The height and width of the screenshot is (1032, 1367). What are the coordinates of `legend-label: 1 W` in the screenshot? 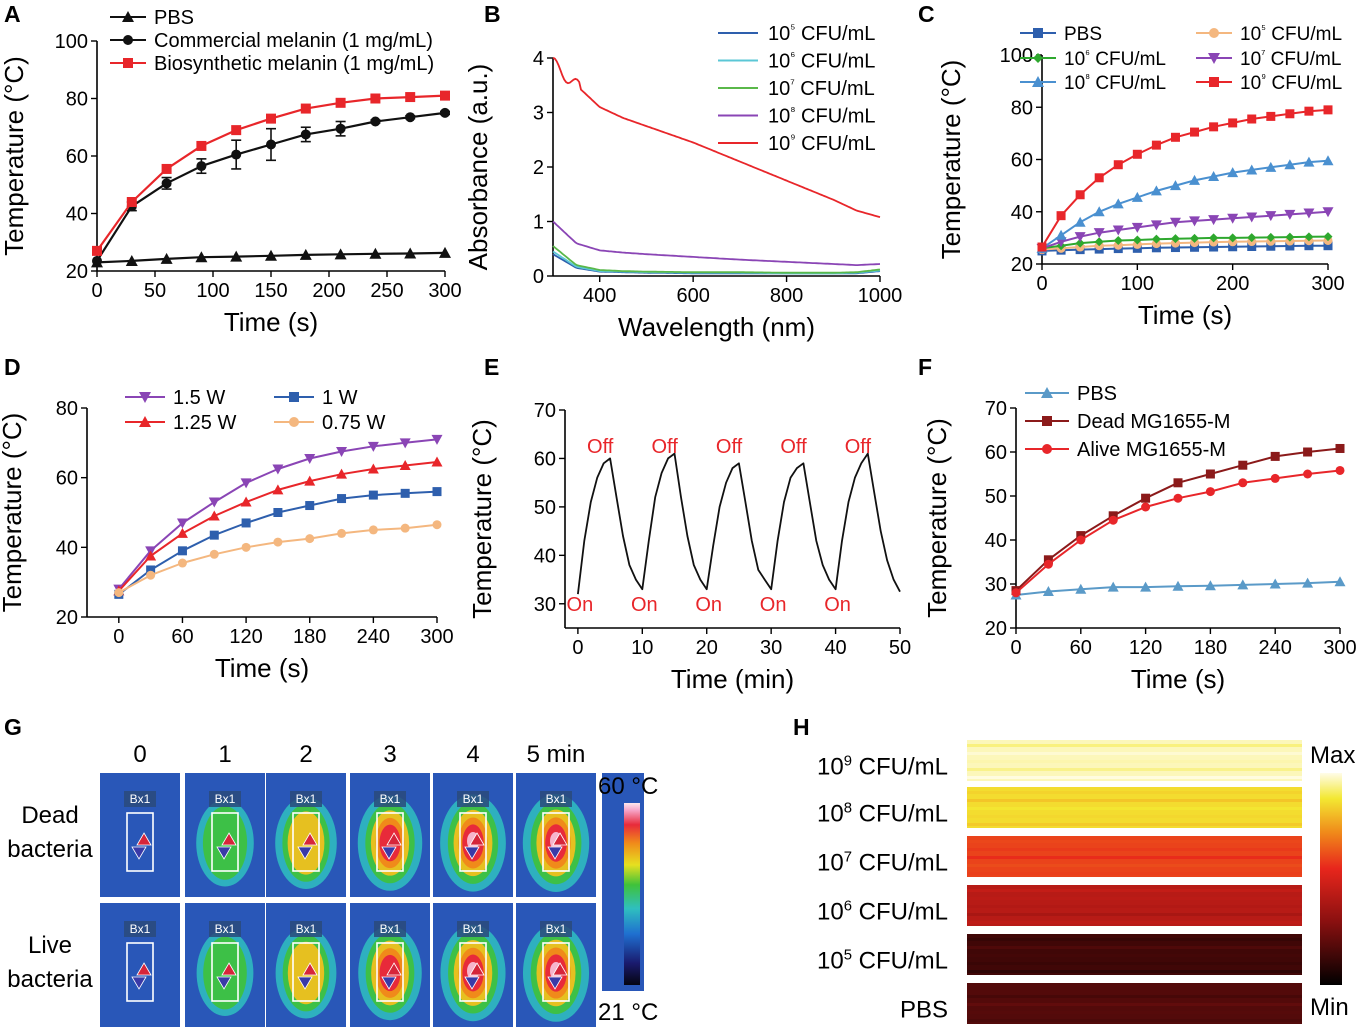 It's located at (340, 398).